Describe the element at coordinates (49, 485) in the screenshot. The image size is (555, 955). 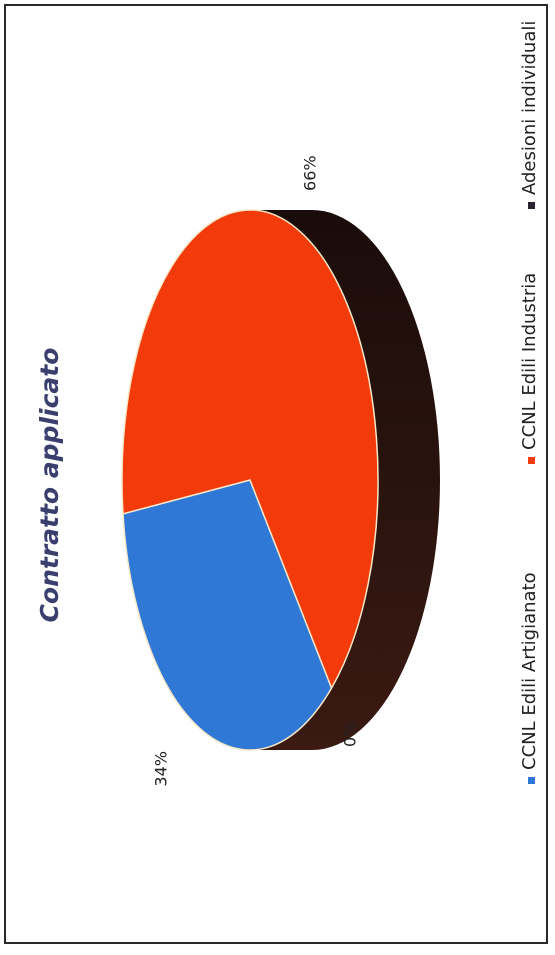
I see `chart-title: Contratto applicato` at that location.